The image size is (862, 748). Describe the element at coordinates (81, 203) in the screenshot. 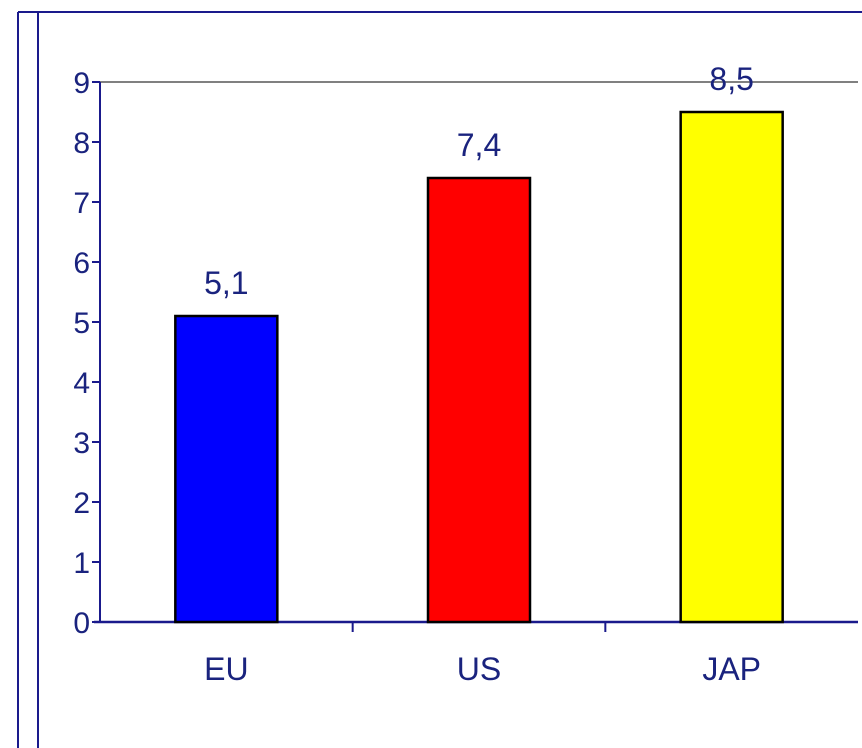

I see `y-tick-label: 7` at that location.